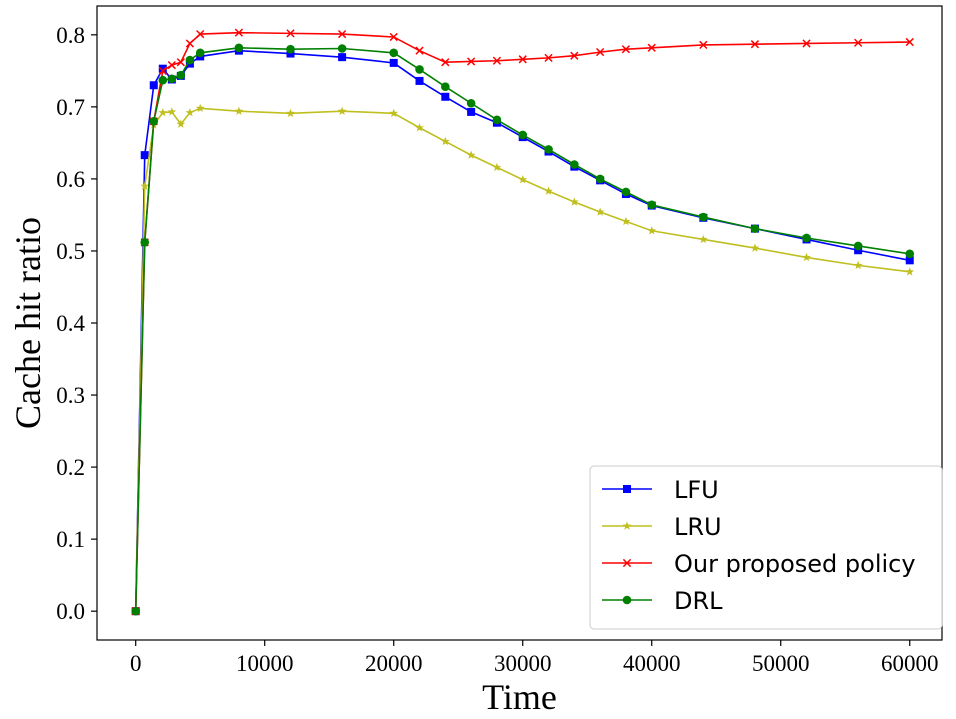 The width and height of the screenshot is (956, 719). Describe the element at coordinates (70, 539) in the screenshot. I see `y-tick-label: 0.1` at that location.